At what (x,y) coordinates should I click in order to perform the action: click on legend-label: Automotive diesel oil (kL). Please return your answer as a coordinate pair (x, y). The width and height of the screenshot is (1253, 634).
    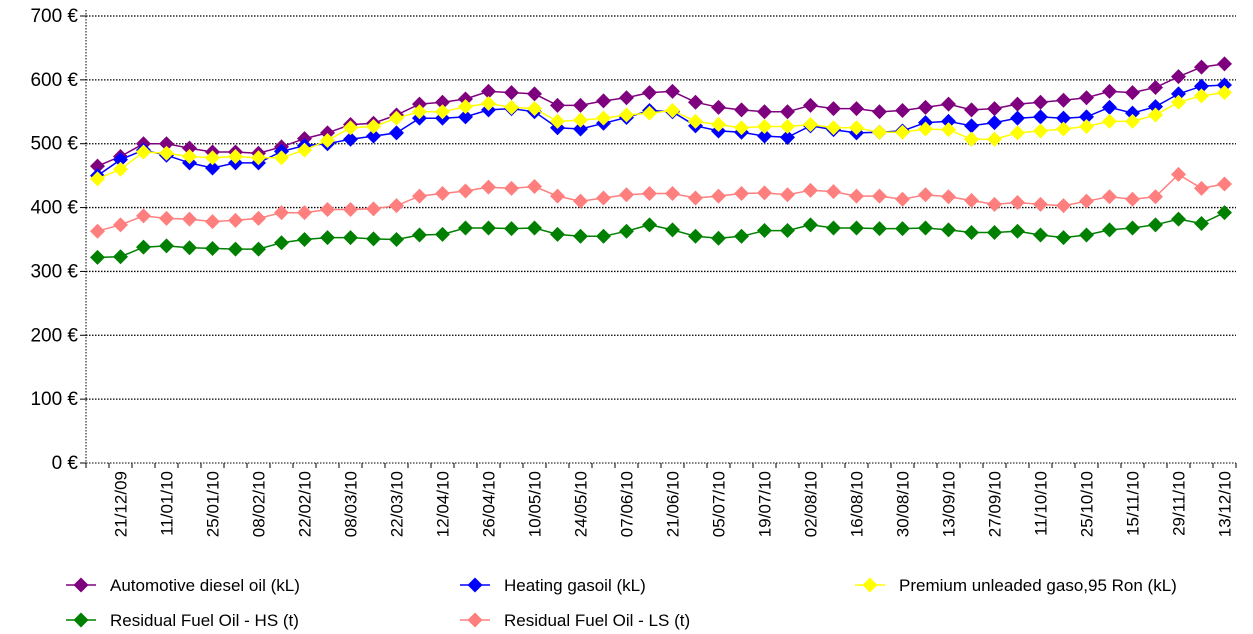
    Looking at the image, I should click on (205, 585).